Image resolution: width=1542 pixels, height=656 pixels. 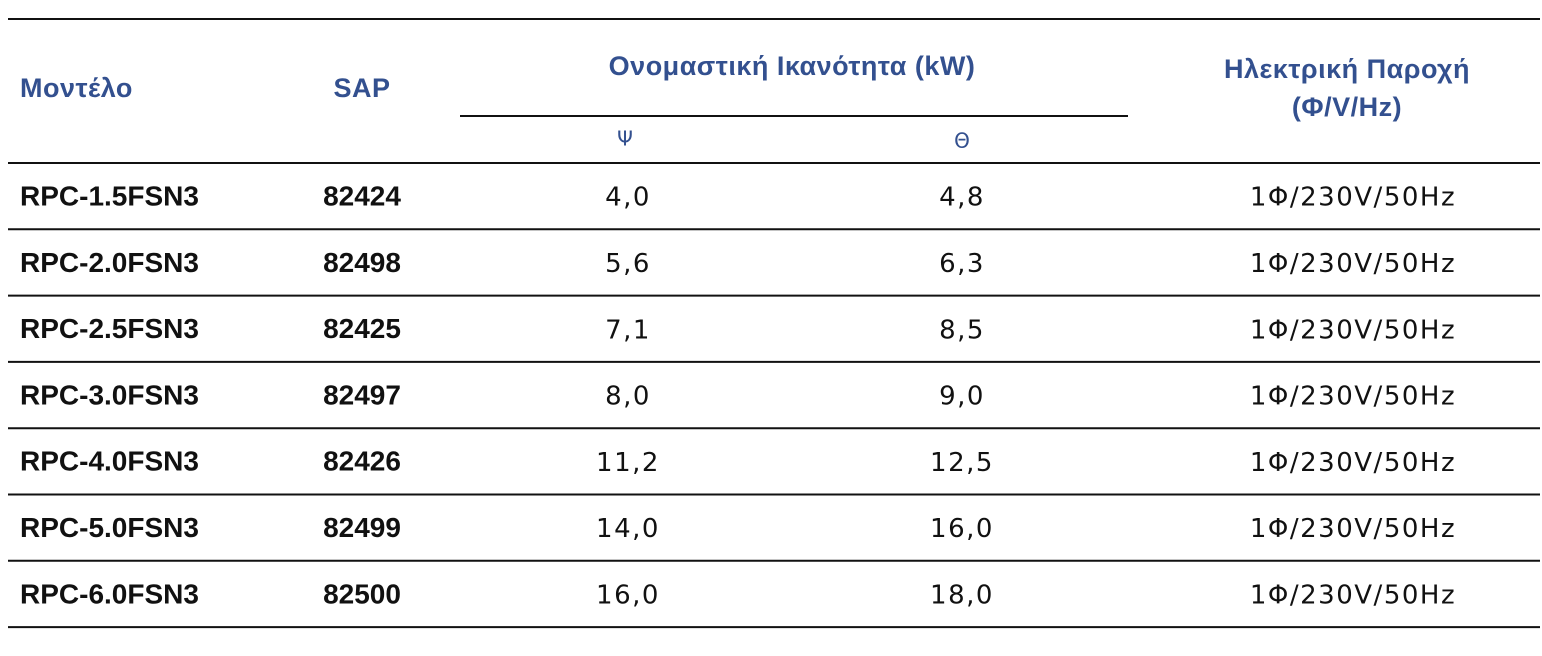 What do you see at coordinates (362, 196) in the screenshot?
I see `sap-cell: 82424` at bounding box center [362, 196].